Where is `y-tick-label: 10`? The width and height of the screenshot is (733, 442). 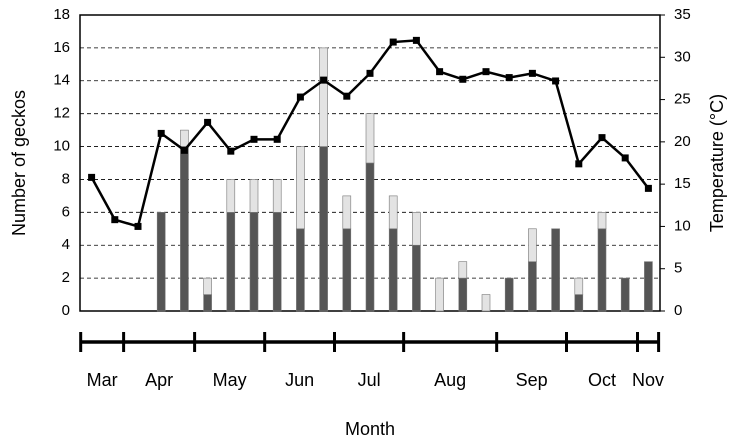
y-tick-label: 10 is located at coordinates (61, 146).